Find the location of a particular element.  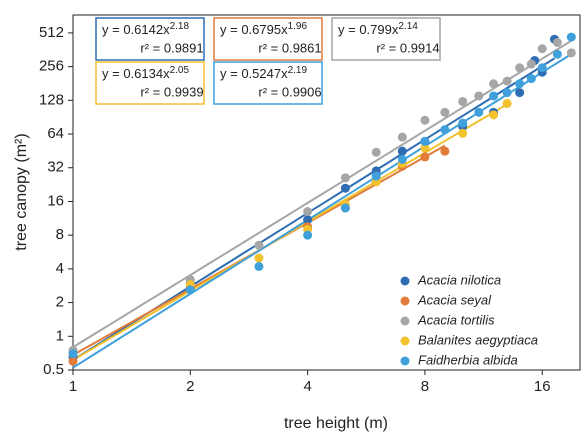

fit-equation-base: y = 0.6142x is located at coordinates (136, 29).